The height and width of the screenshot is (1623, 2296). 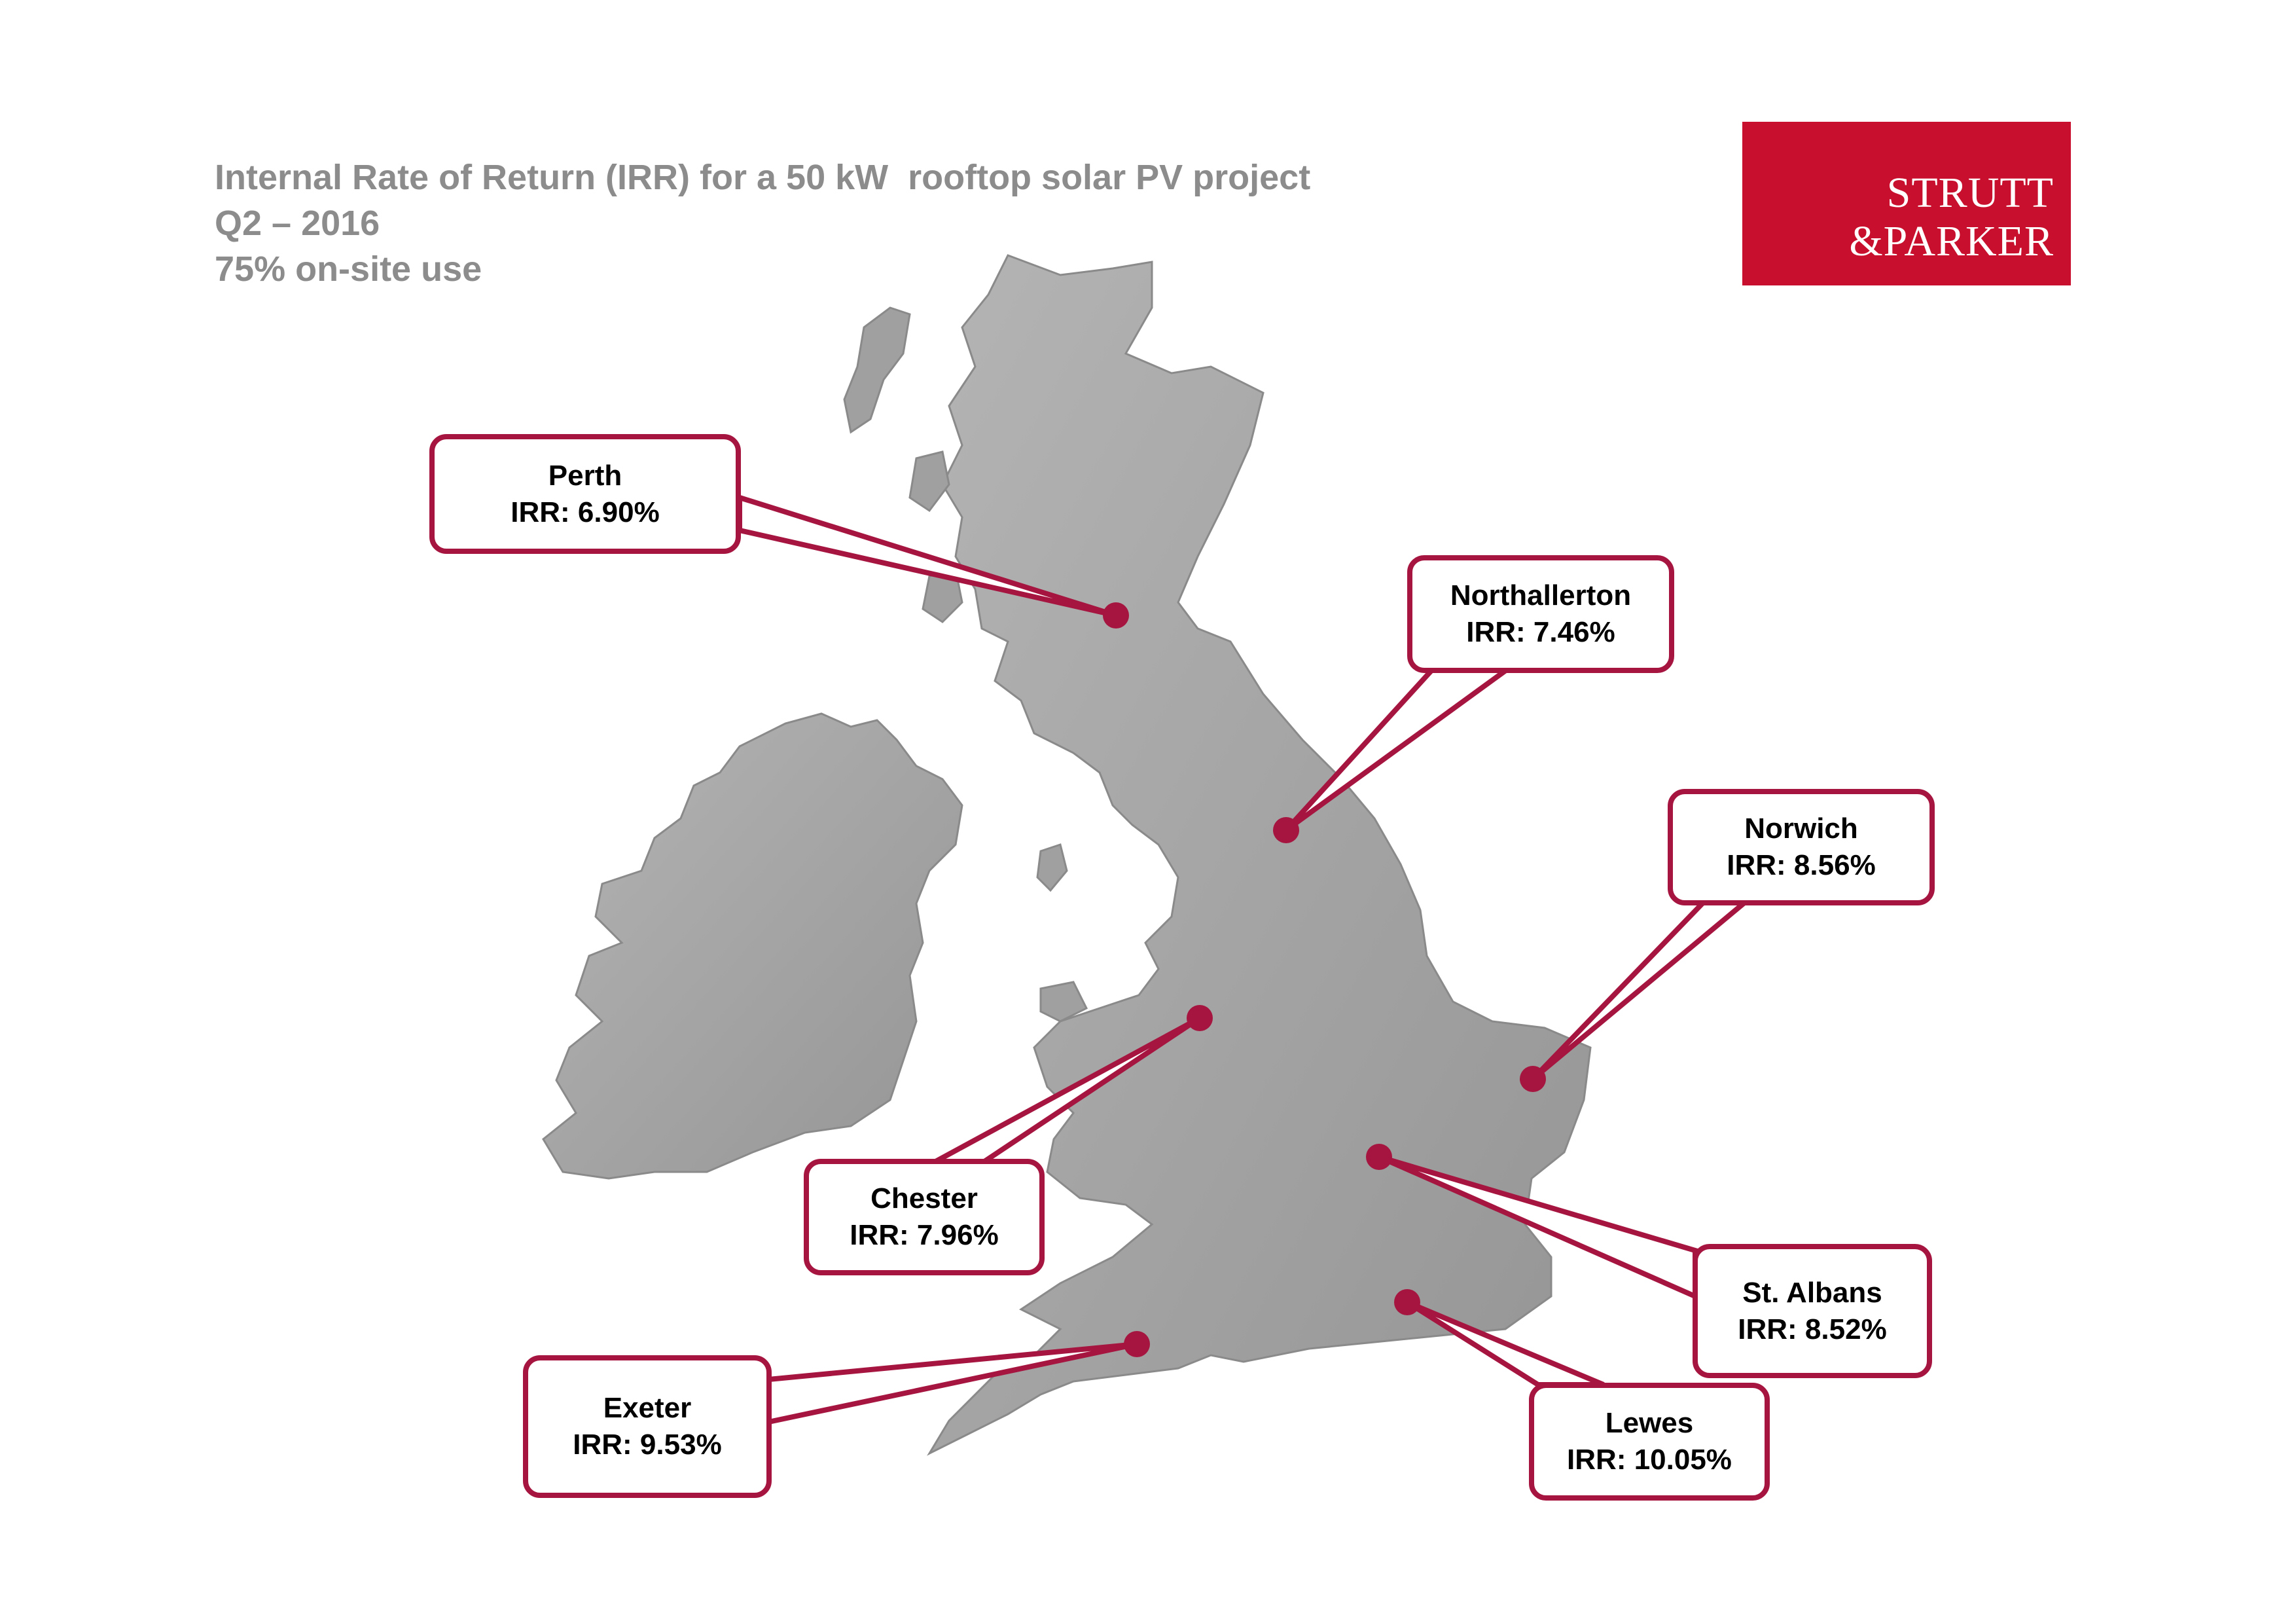 I want to click on location-irr: IRR: 8.56%, so click(x=1801, y=865).